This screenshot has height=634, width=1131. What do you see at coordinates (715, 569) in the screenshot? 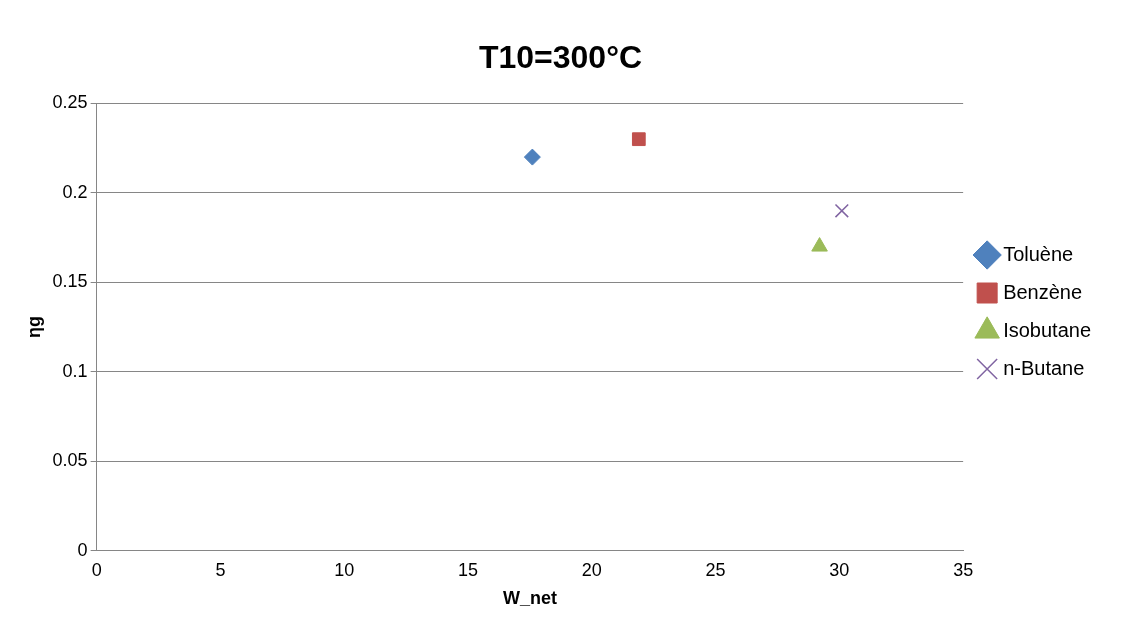
I see `x-tick-label: 25` at bounding box center [715, 569].